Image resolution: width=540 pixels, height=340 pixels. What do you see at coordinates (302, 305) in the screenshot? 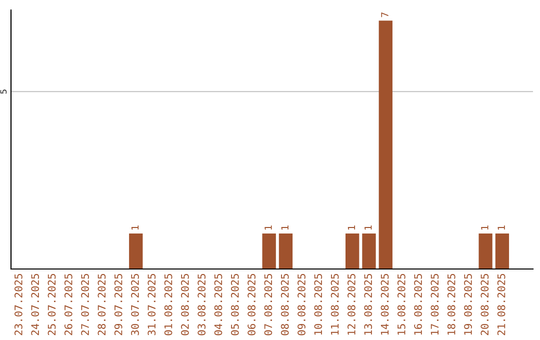
I see `x-tick-label: 09.08.2025` at bounding box center [302, 305].